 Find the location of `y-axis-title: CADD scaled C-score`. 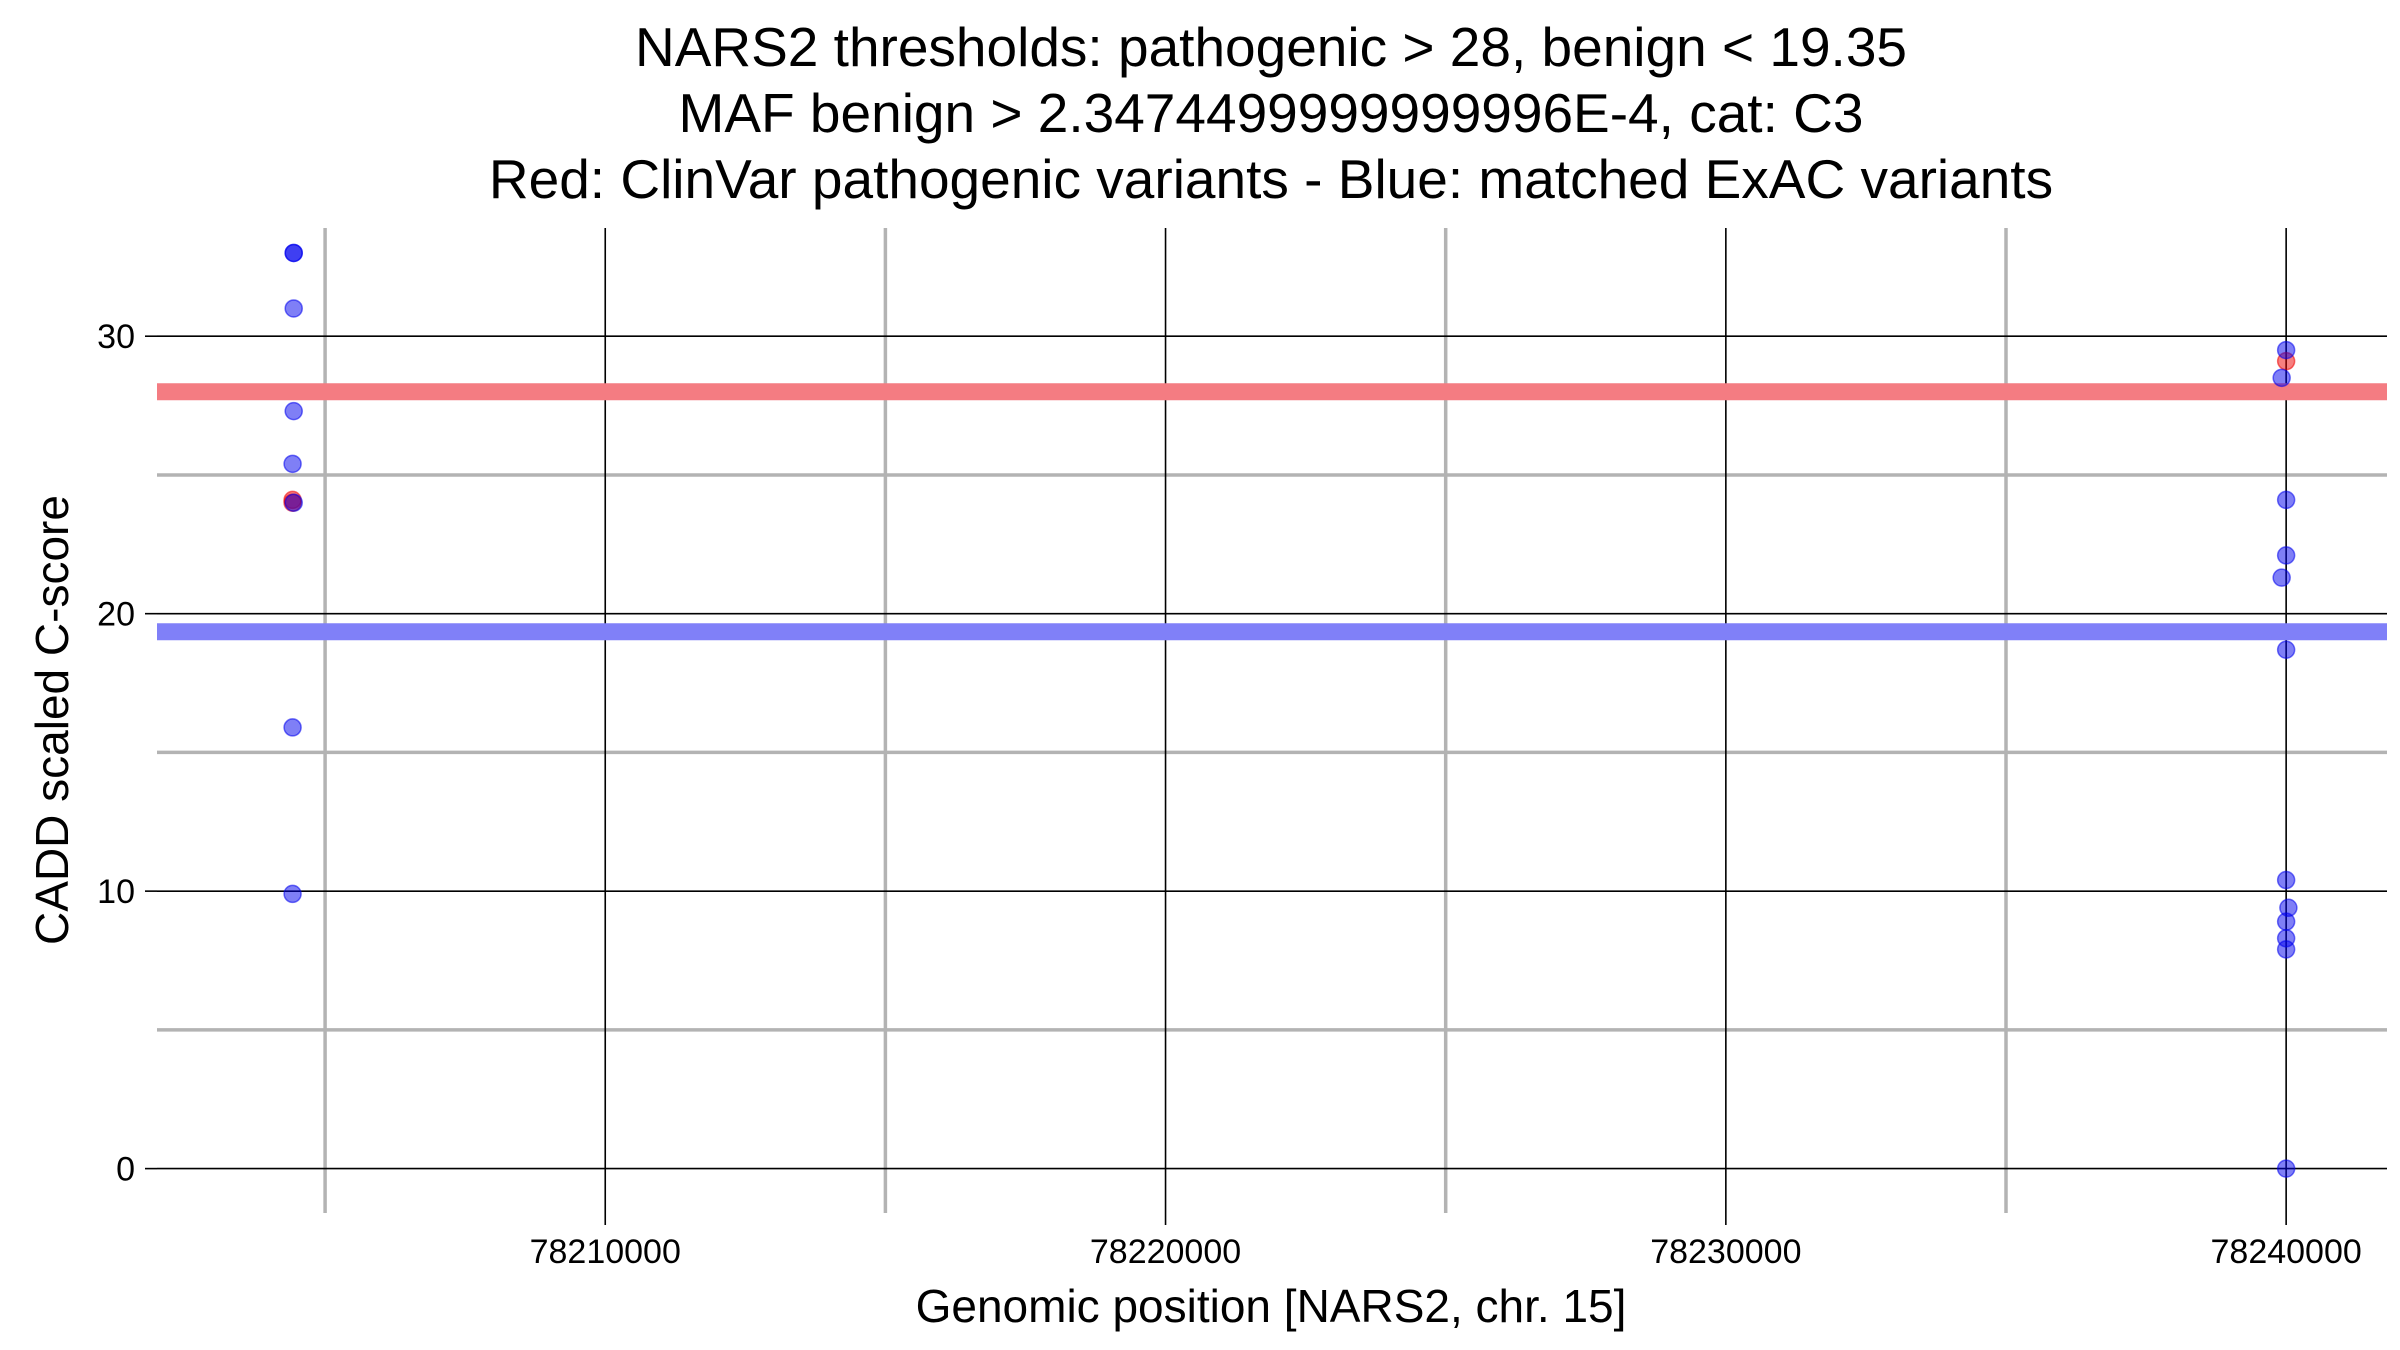

y-axis-title: CADD scaled C-score is located at coordinates (52, 720).